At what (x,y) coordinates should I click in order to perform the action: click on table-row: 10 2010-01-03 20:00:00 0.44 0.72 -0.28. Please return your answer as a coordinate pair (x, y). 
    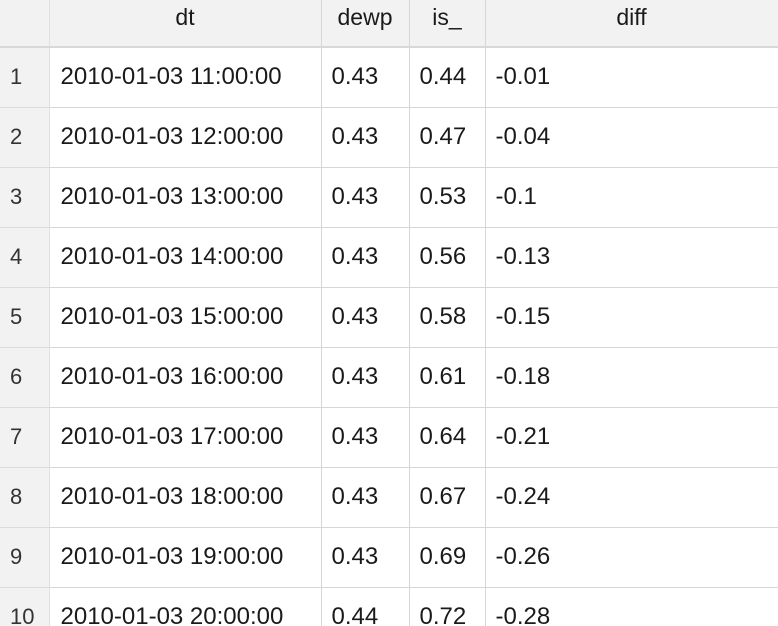
    Looking at the image, I should click on (389, 606).